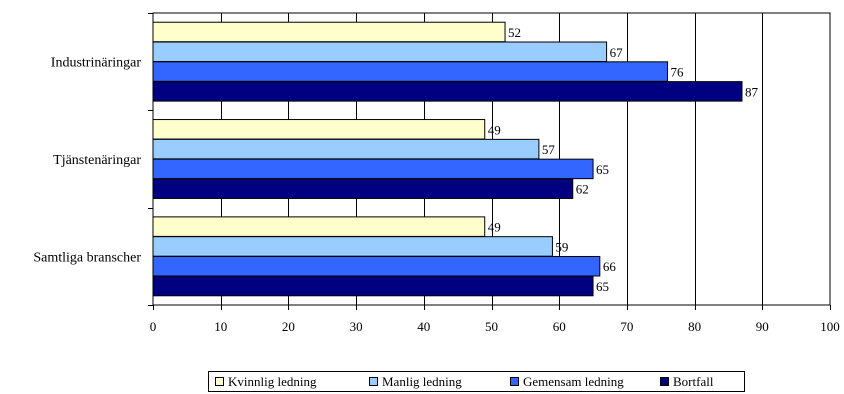  Describe the element at coordinates (626, 326) in the screenshot. I see `x-tick-label-70: 70` at that location.